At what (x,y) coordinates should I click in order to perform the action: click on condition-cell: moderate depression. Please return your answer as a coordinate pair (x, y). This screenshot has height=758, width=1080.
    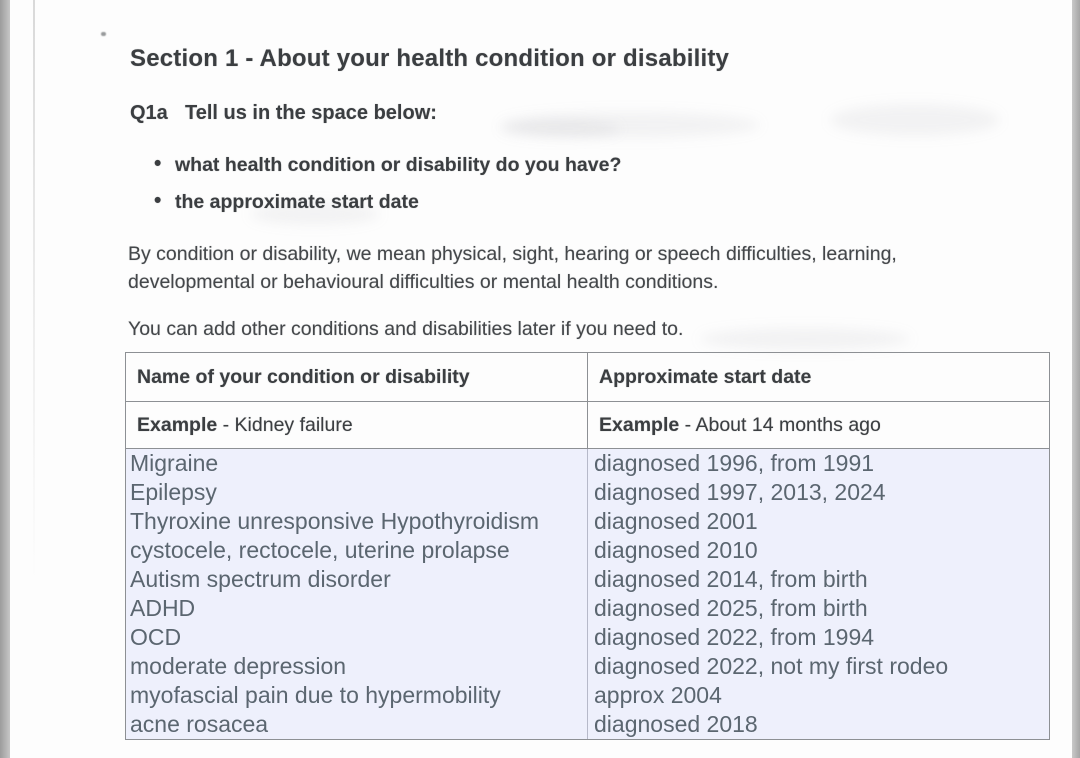
    Looking at the image, I should click on (357, 666).